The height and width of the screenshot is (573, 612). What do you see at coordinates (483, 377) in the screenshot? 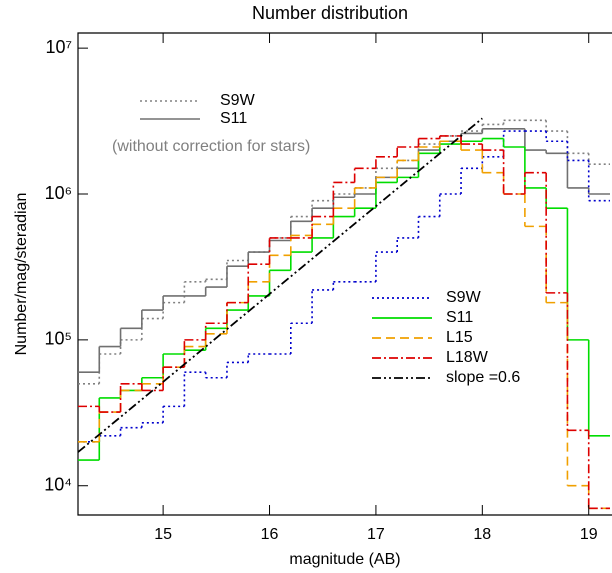
I see `legend-label: slope =0.6` at bounding box center [483, 377].